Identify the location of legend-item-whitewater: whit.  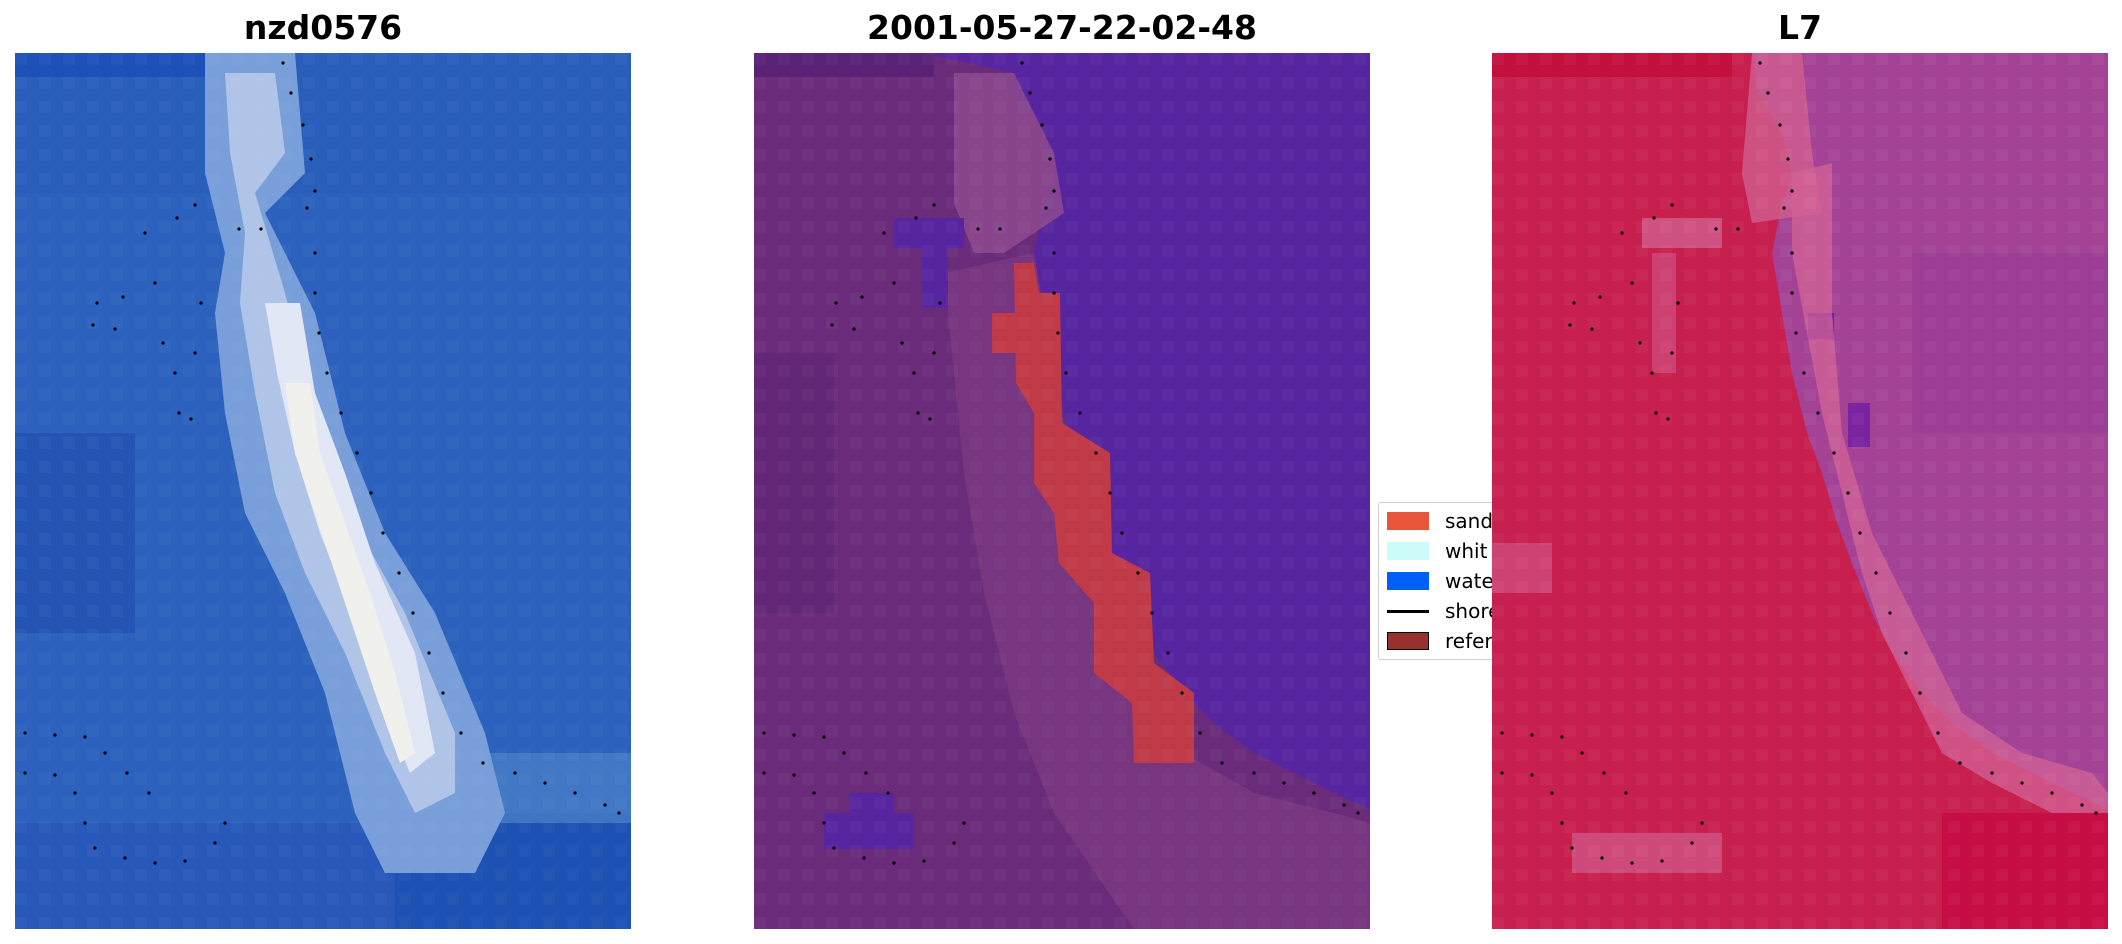
(1437, 551).